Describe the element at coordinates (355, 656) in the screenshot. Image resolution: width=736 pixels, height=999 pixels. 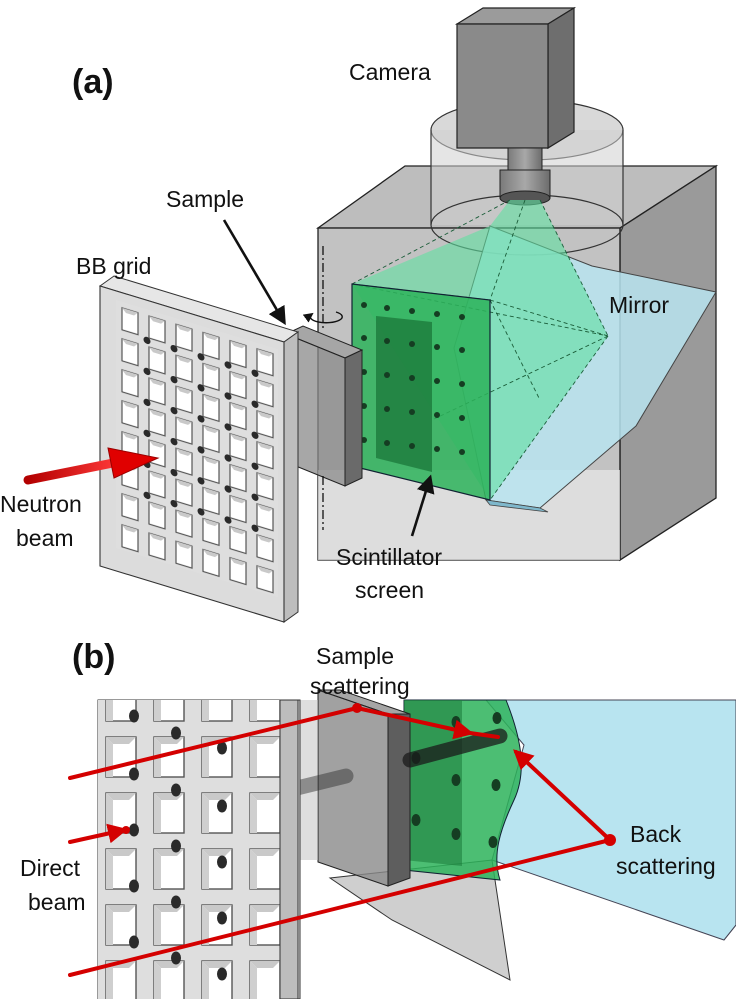
I see `sample-scattering-label-line1: Sample` at that location.